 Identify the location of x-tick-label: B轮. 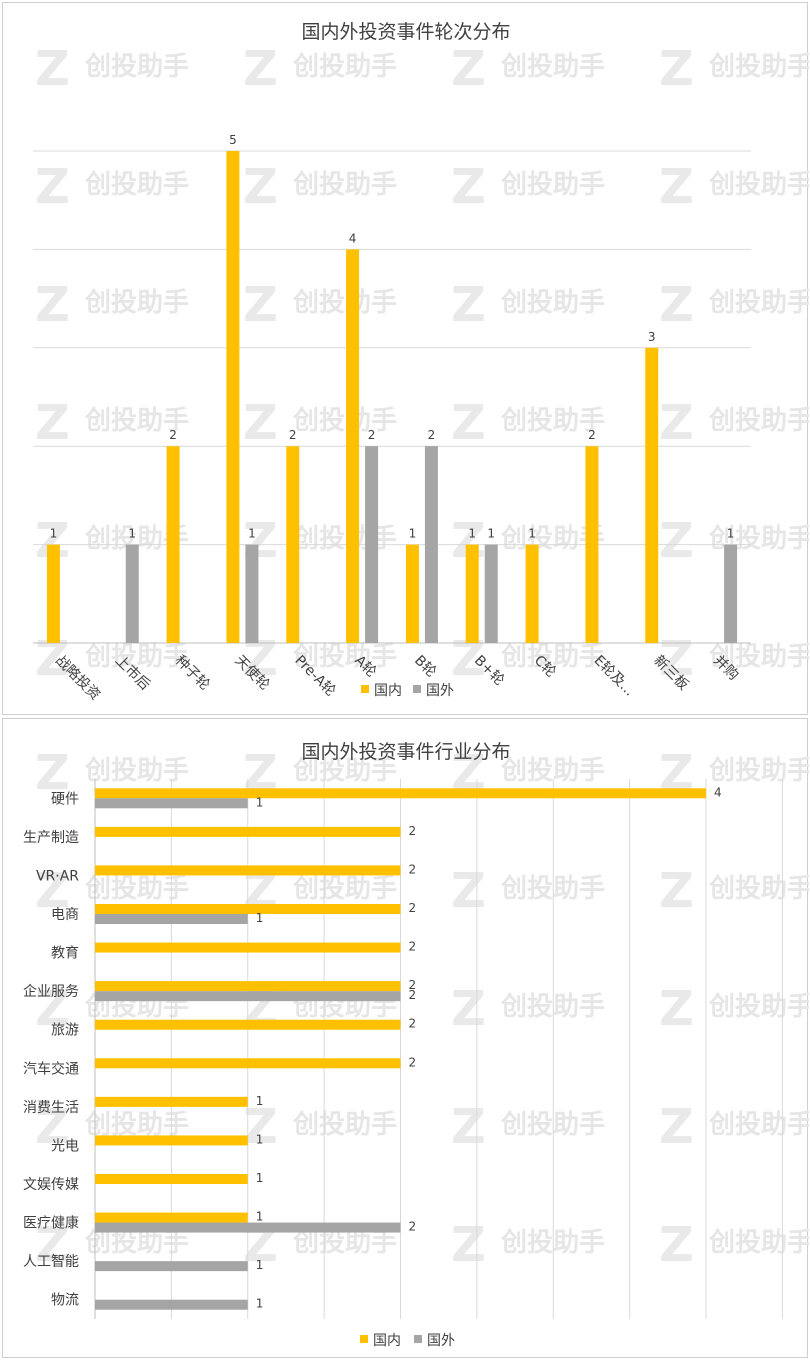
(425, 667).